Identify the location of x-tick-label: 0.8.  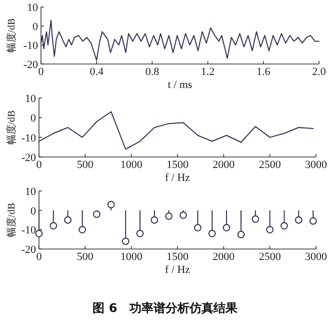
(152, 72).